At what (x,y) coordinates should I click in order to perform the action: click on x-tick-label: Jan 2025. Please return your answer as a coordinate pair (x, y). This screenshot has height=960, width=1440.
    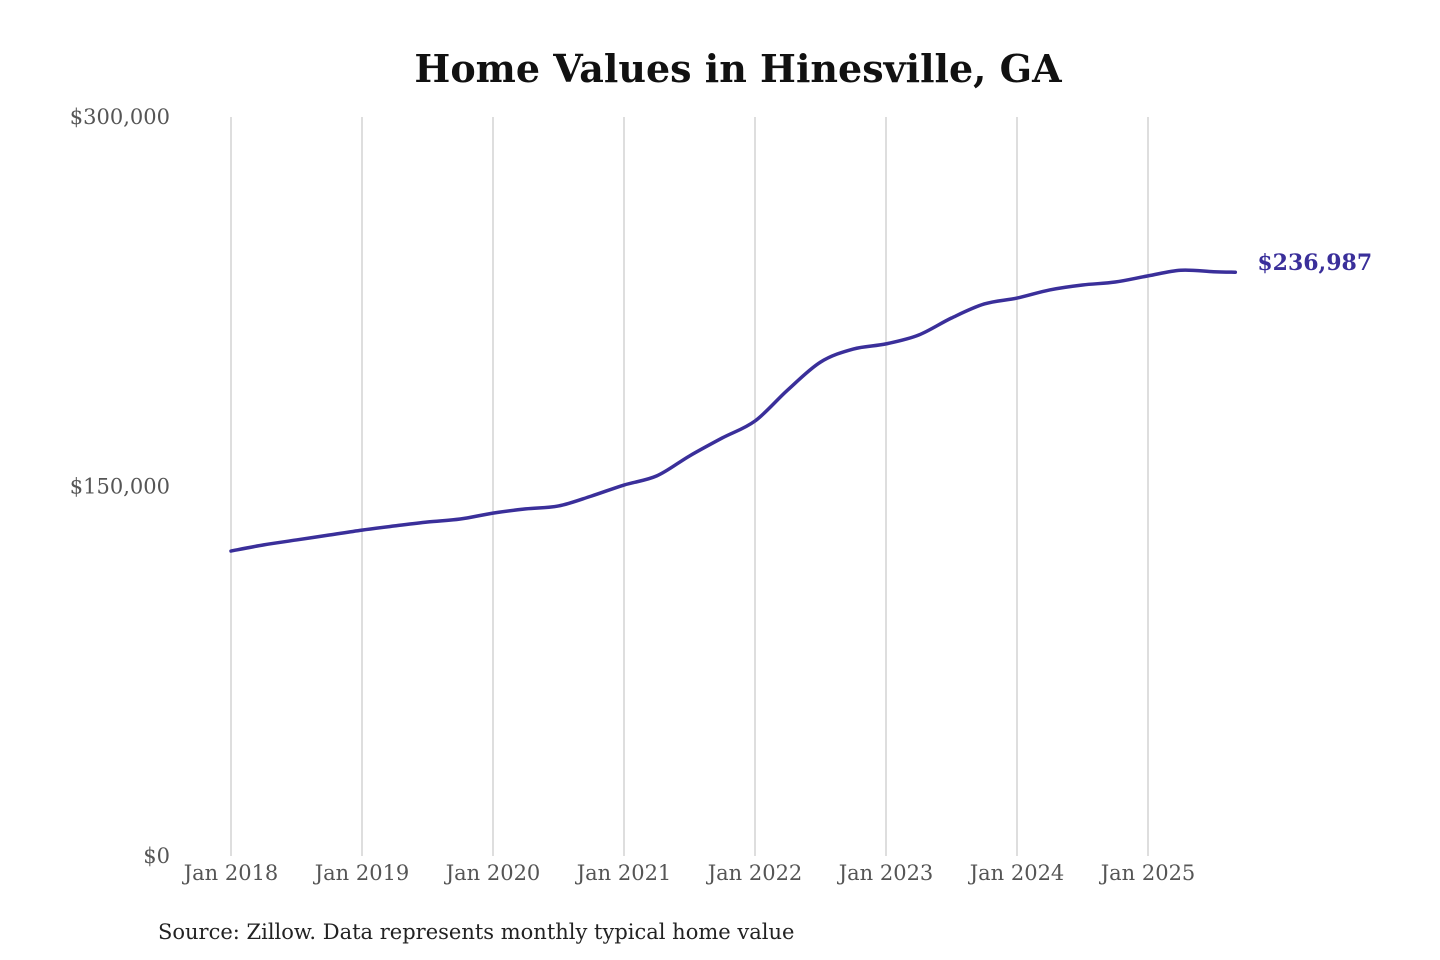
    Looking at the image, I should click on (1147, 873).